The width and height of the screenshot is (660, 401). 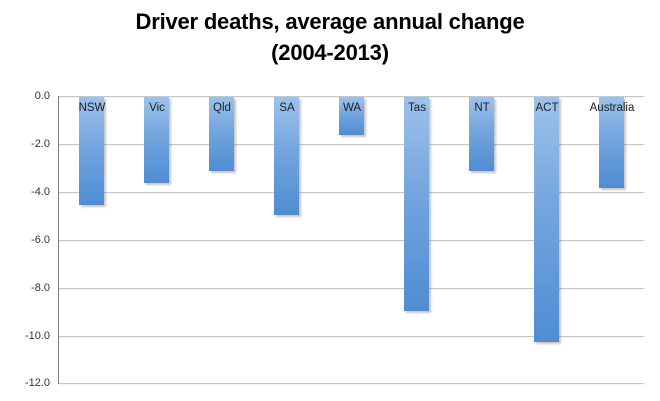 I want to click on category-label-vic: Vic, so click(x=157, y=108).